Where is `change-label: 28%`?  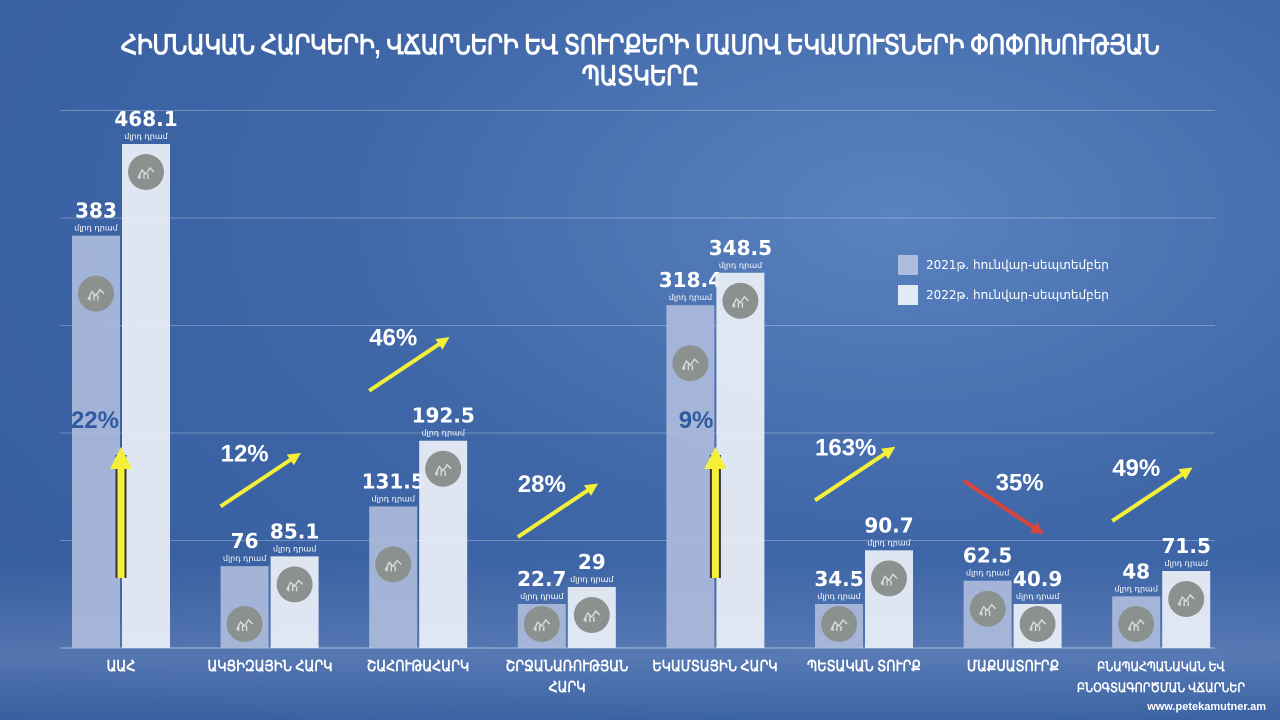
change-label: 28% is located at coordinates (542, 484).